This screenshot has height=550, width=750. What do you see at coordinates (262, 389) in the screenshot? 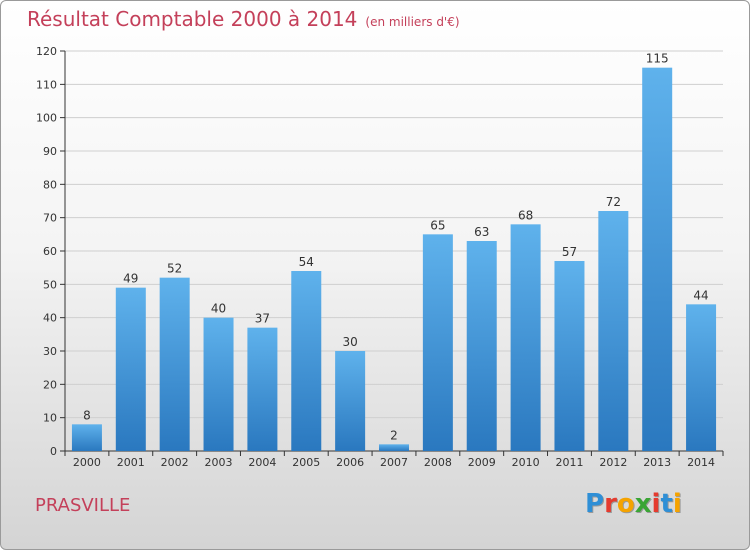
I see `bar-2004` at bounding box center [262, 389].